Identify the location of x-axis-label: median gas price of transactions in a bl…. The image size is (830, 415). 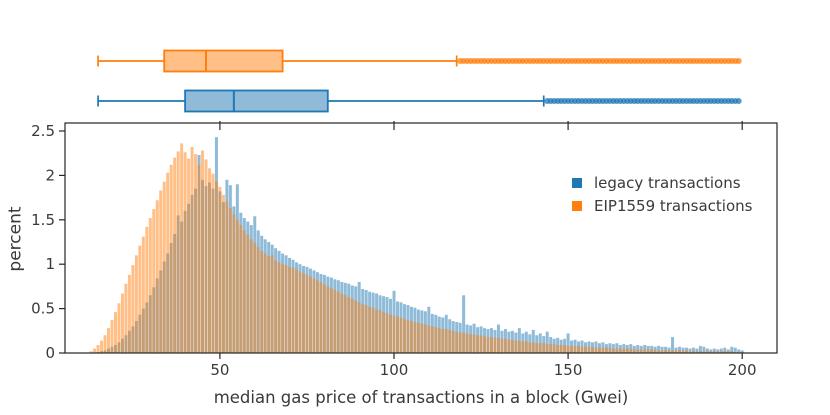
(421, 397).